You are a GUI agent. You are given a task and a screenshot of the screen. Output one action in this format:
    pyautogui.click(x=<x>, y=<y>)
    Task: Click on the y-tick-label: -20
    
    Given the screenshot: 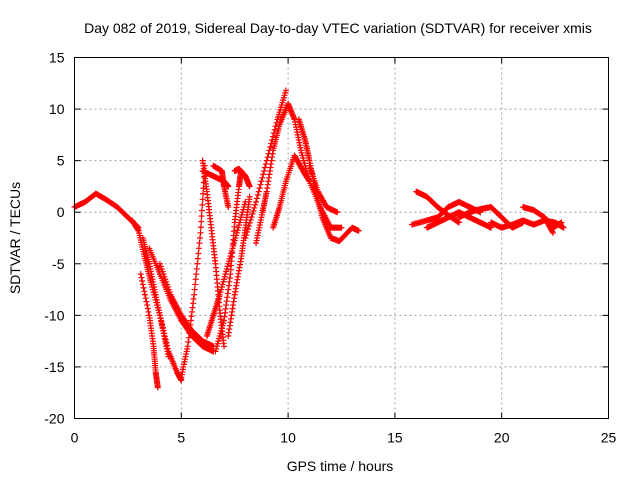 What is the action you would take?
    pyautogui.click(x=54, y=419)
    